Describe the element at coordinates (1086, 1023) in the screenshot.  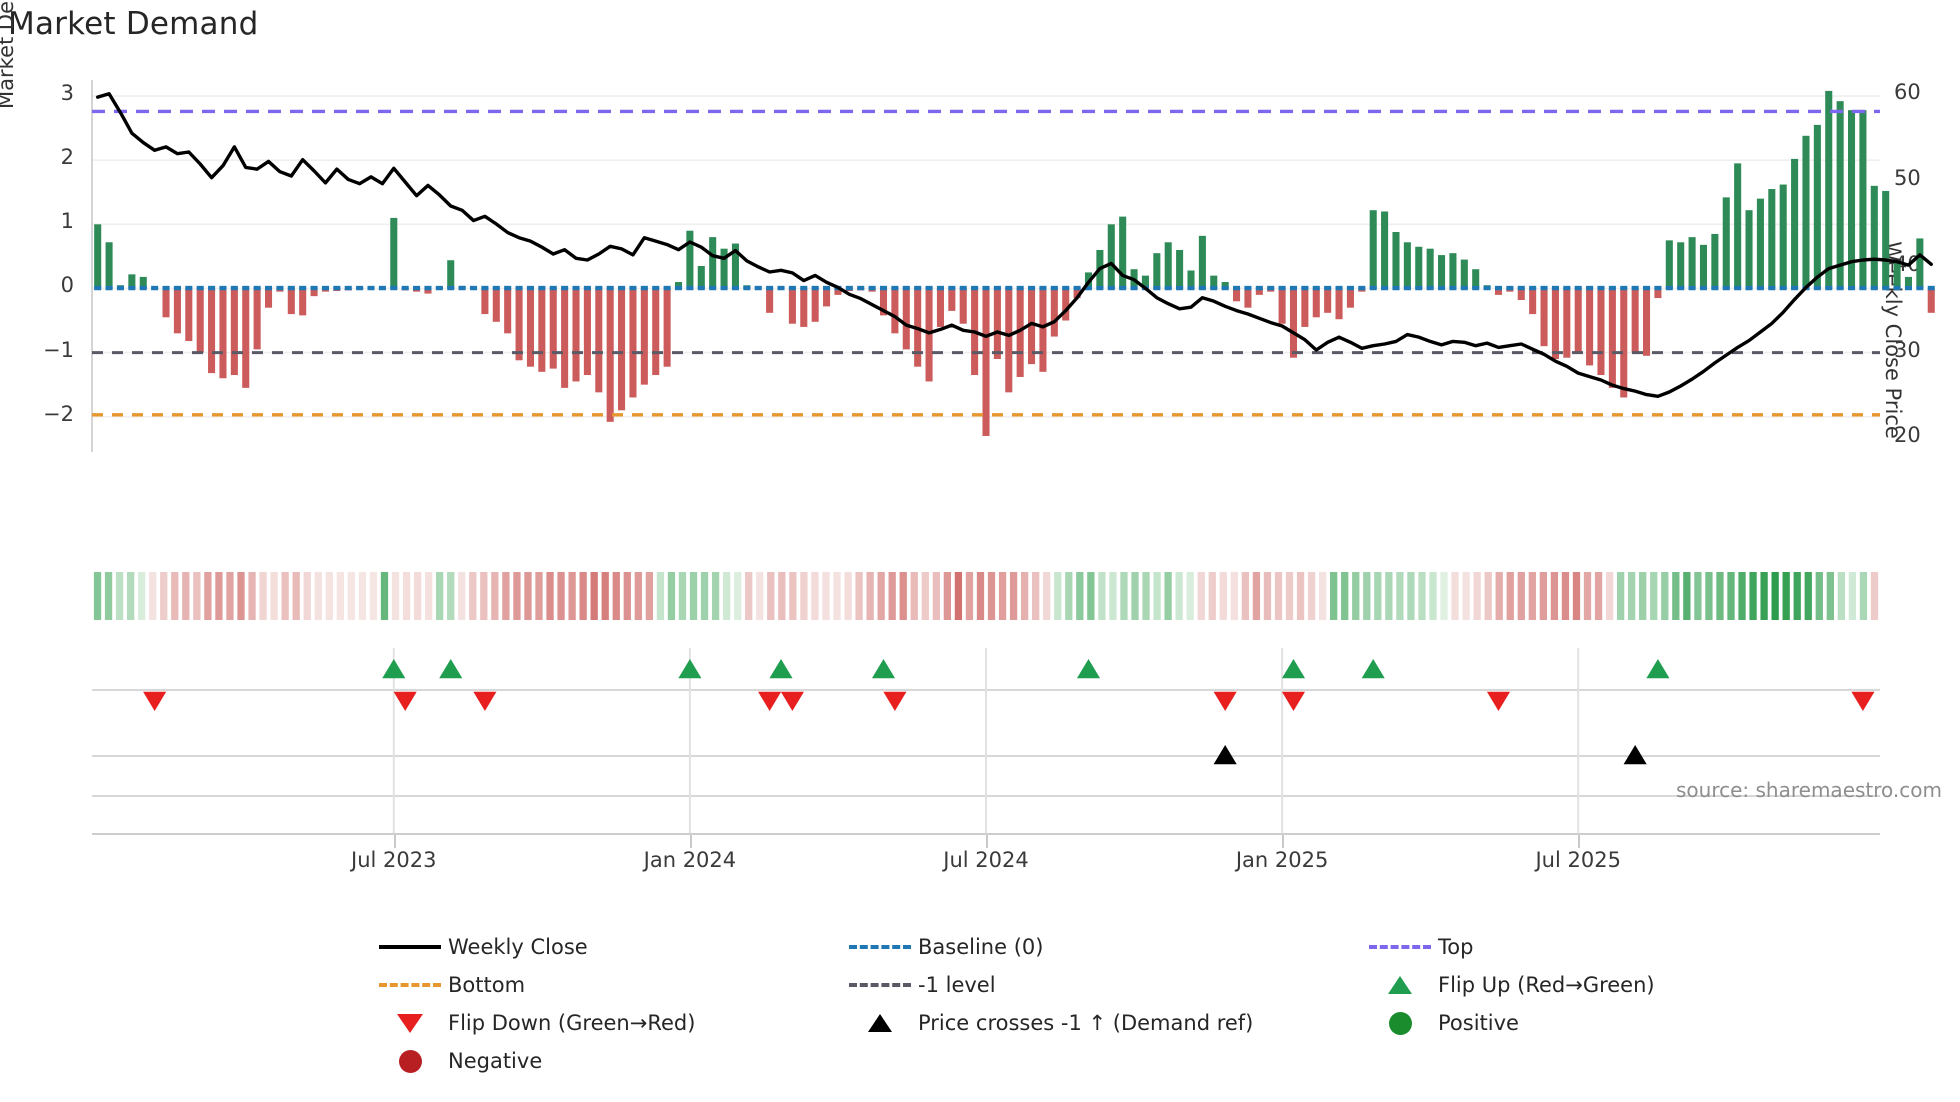
I see `legend-label: Price crosses -1 ↑ (Demand ref)` at that location.